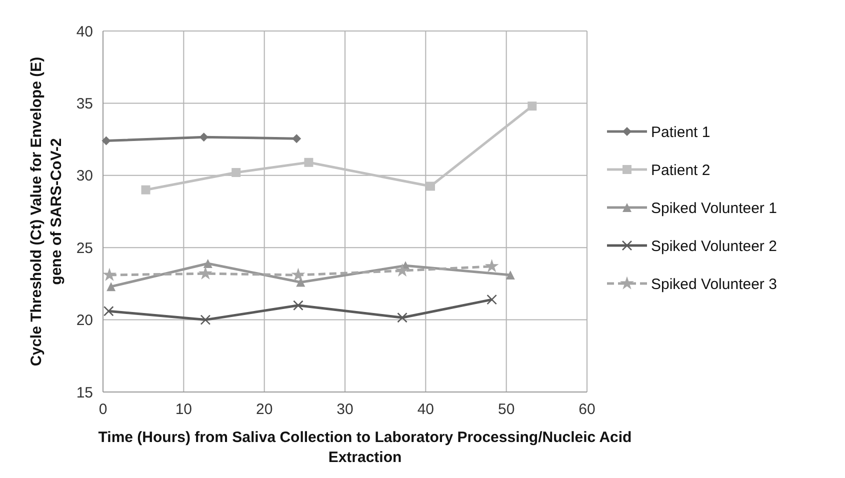 The height and width of the screenshot is (478, 845). Describe the element at coordinates (264, 409) in the screenshot. I see `x-tick-label: 20` at that location.